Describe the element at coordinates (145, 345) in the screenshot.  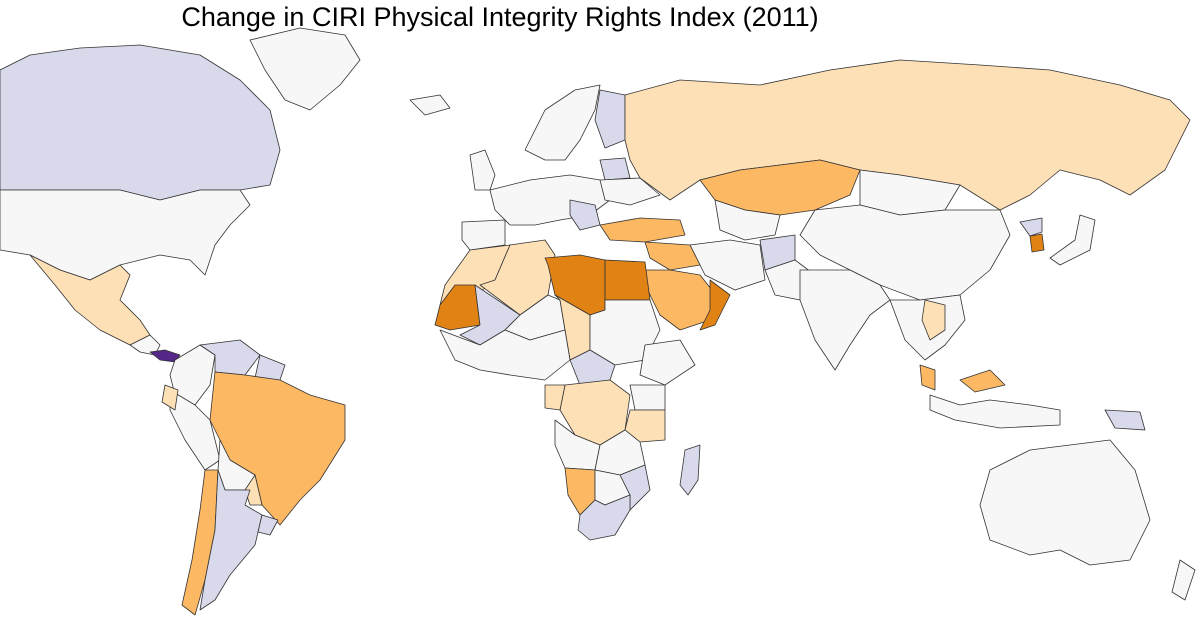
I see `region-central-america` at that location.